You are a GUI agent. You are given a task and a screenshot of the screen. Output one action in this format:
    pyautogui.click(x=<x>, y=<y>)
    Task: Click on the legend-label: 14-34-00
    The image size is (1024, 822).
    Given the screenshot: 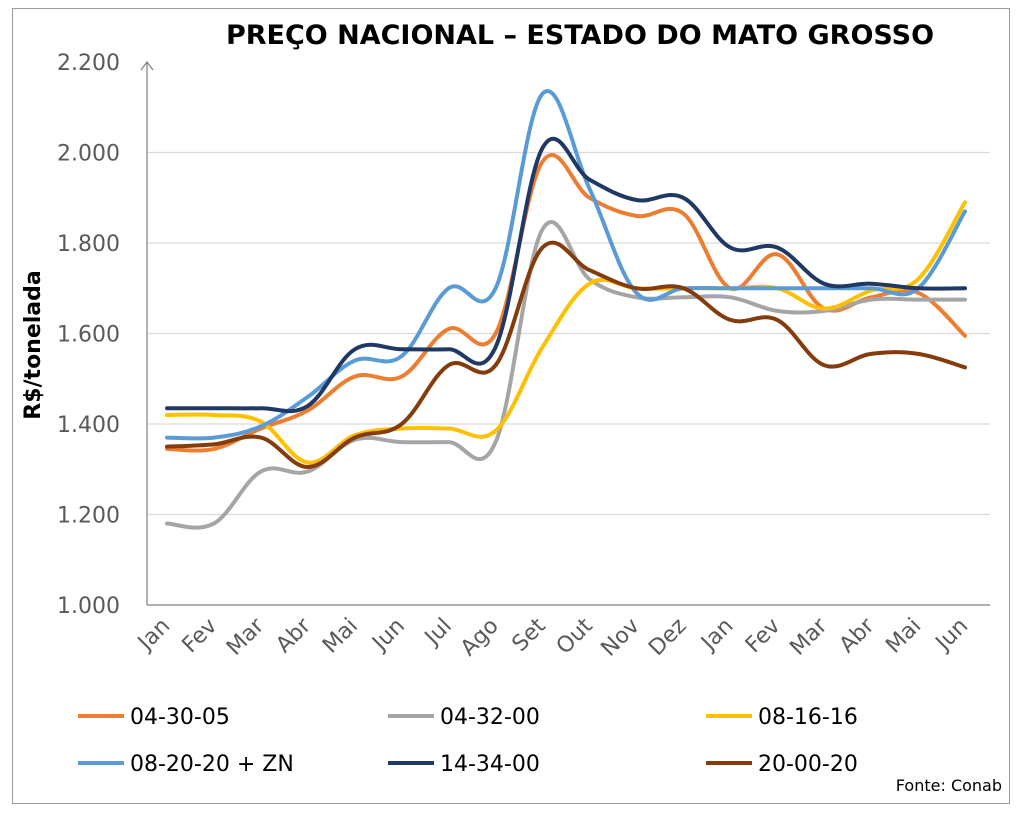 What is the action you would take?
    pyautogui.click(x=490, y=764)
    